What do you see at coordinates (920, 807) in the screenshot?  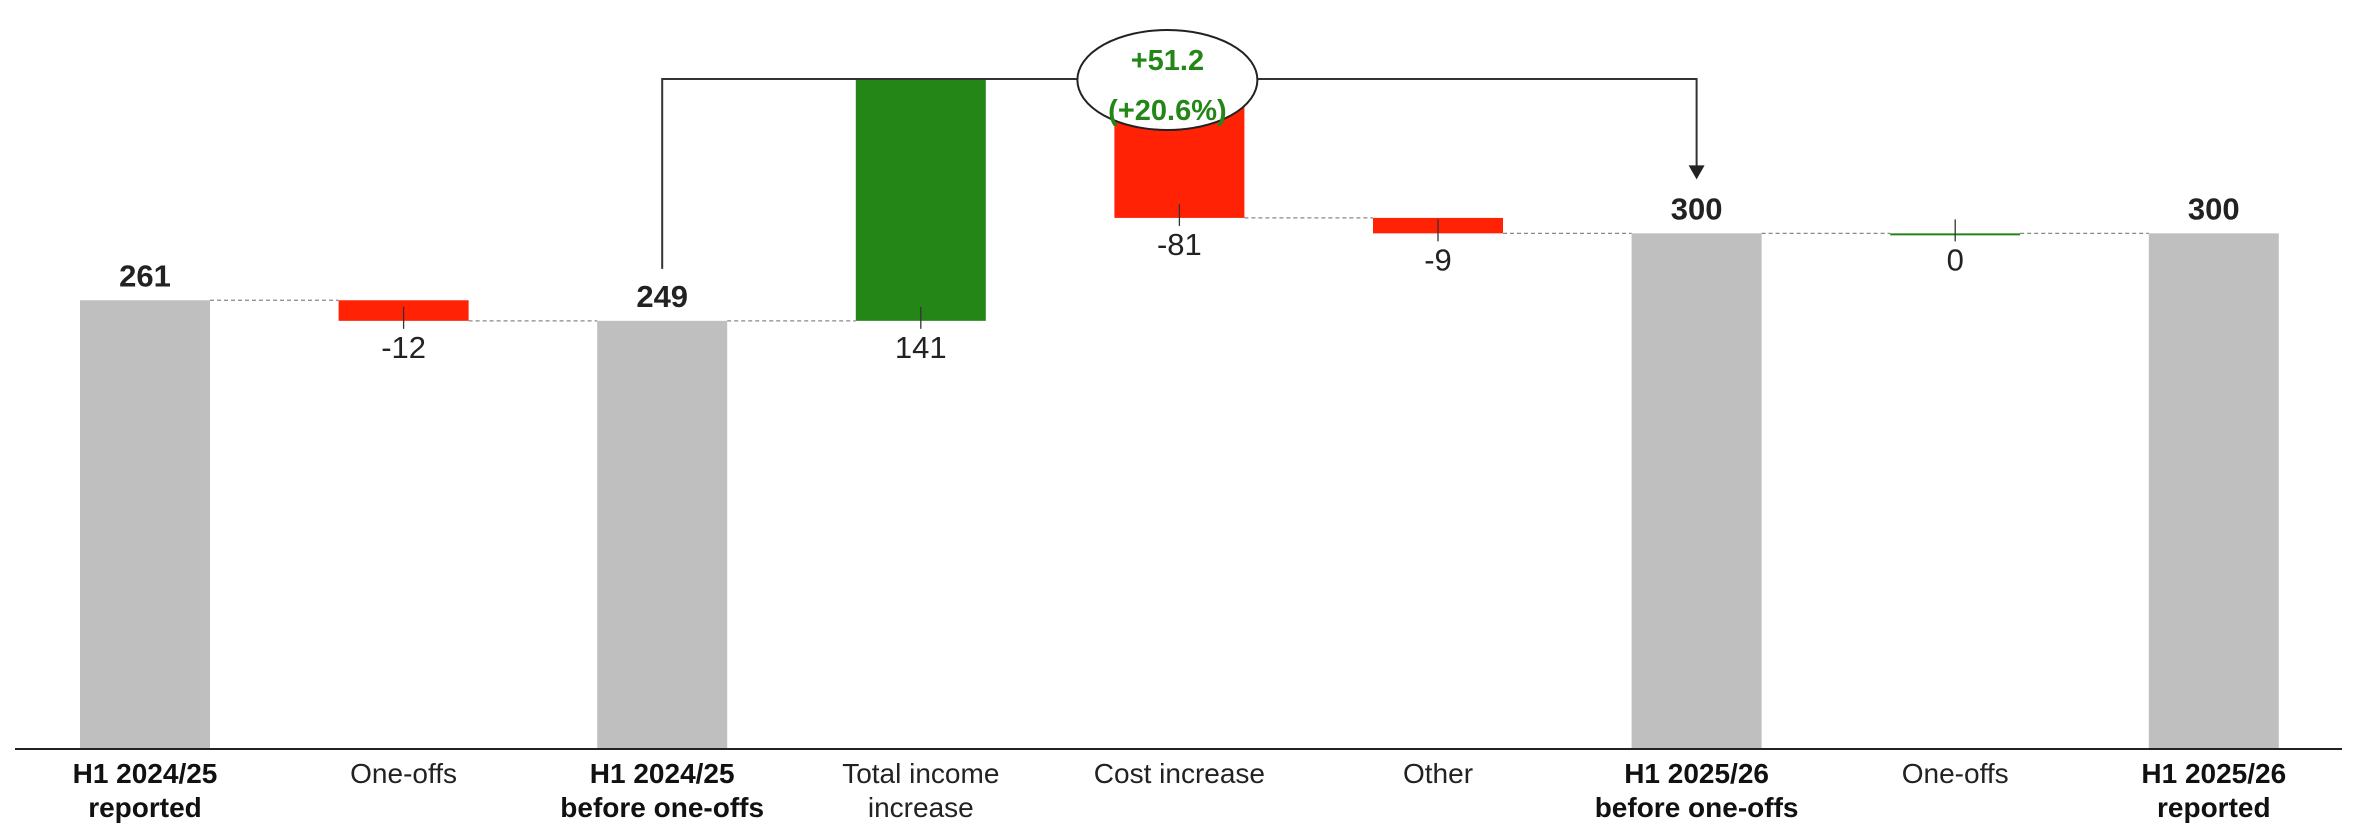 I see `category-label-line: increase` at bounding box center [920, 807].